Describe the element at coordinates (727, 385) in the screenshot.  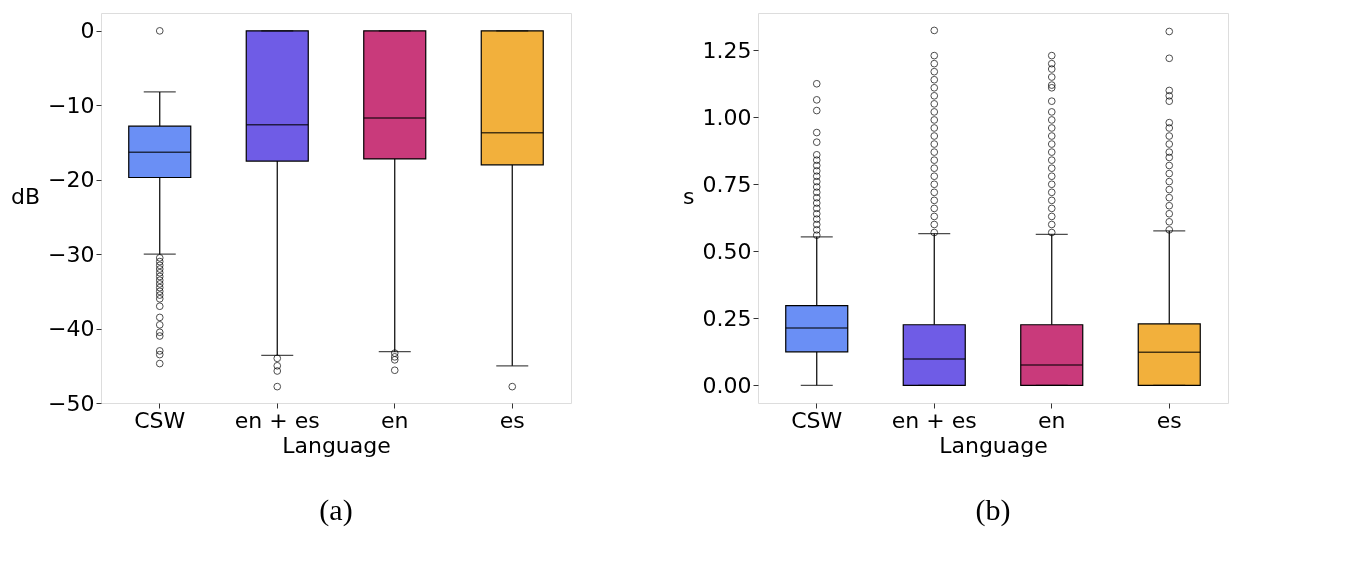
I see `y-tick-label: 0.00` at that location.